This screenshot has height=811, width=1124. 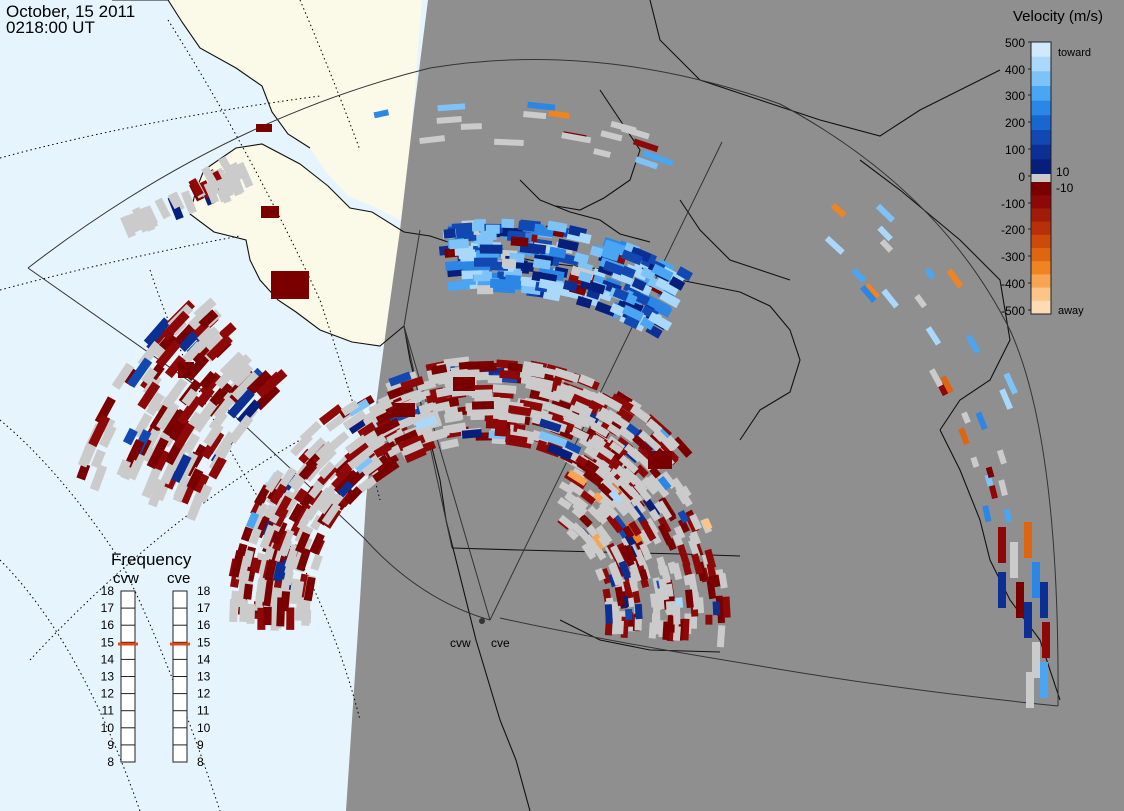 I want to click on velocity-tick-label: 300, so click(x=1015, y=96).